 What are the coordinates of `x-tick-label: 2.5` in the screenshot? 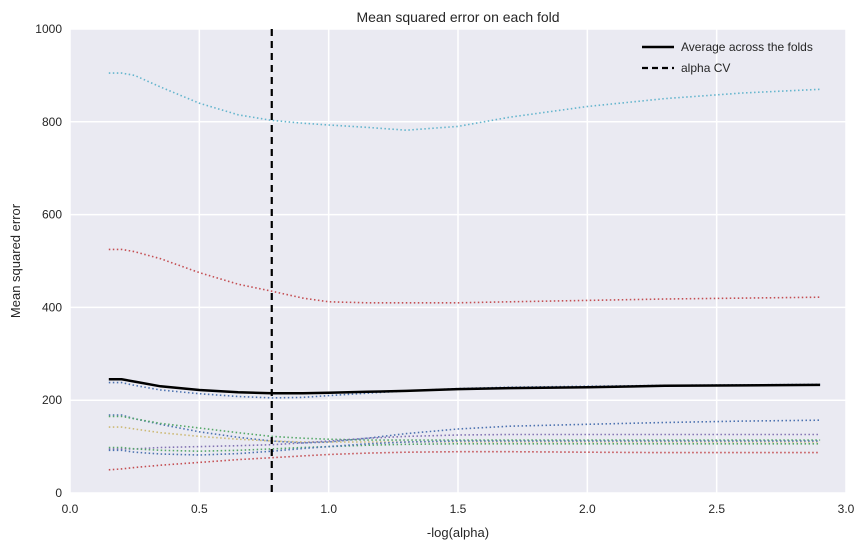 It's located at (716, 509).